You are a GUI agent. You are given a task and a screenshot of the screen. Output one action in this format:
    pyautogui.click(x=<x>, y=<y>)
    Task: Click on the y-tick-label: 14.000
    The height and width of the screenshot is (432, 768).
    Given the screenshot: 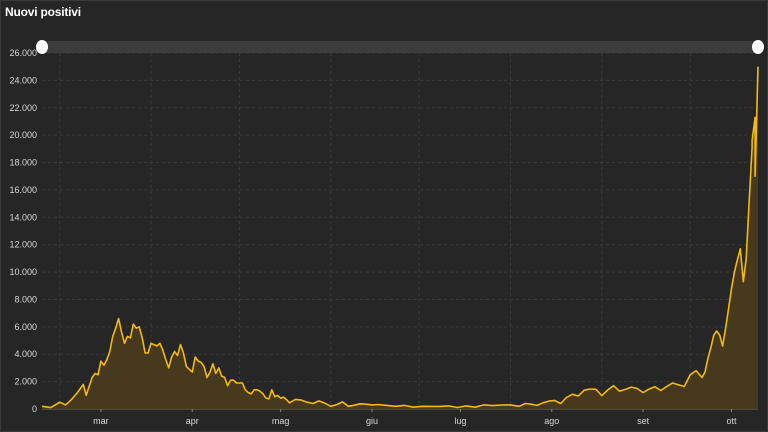 What is the action you would take?
    pyautogui.click(x=23, y=217)
    